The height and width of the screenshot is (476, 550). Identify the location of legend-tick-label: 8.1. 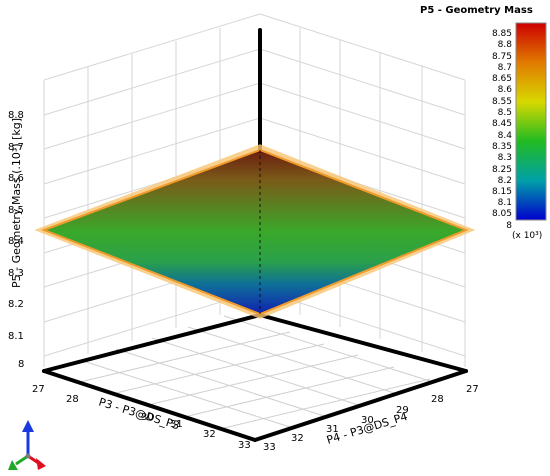
(505, 203).